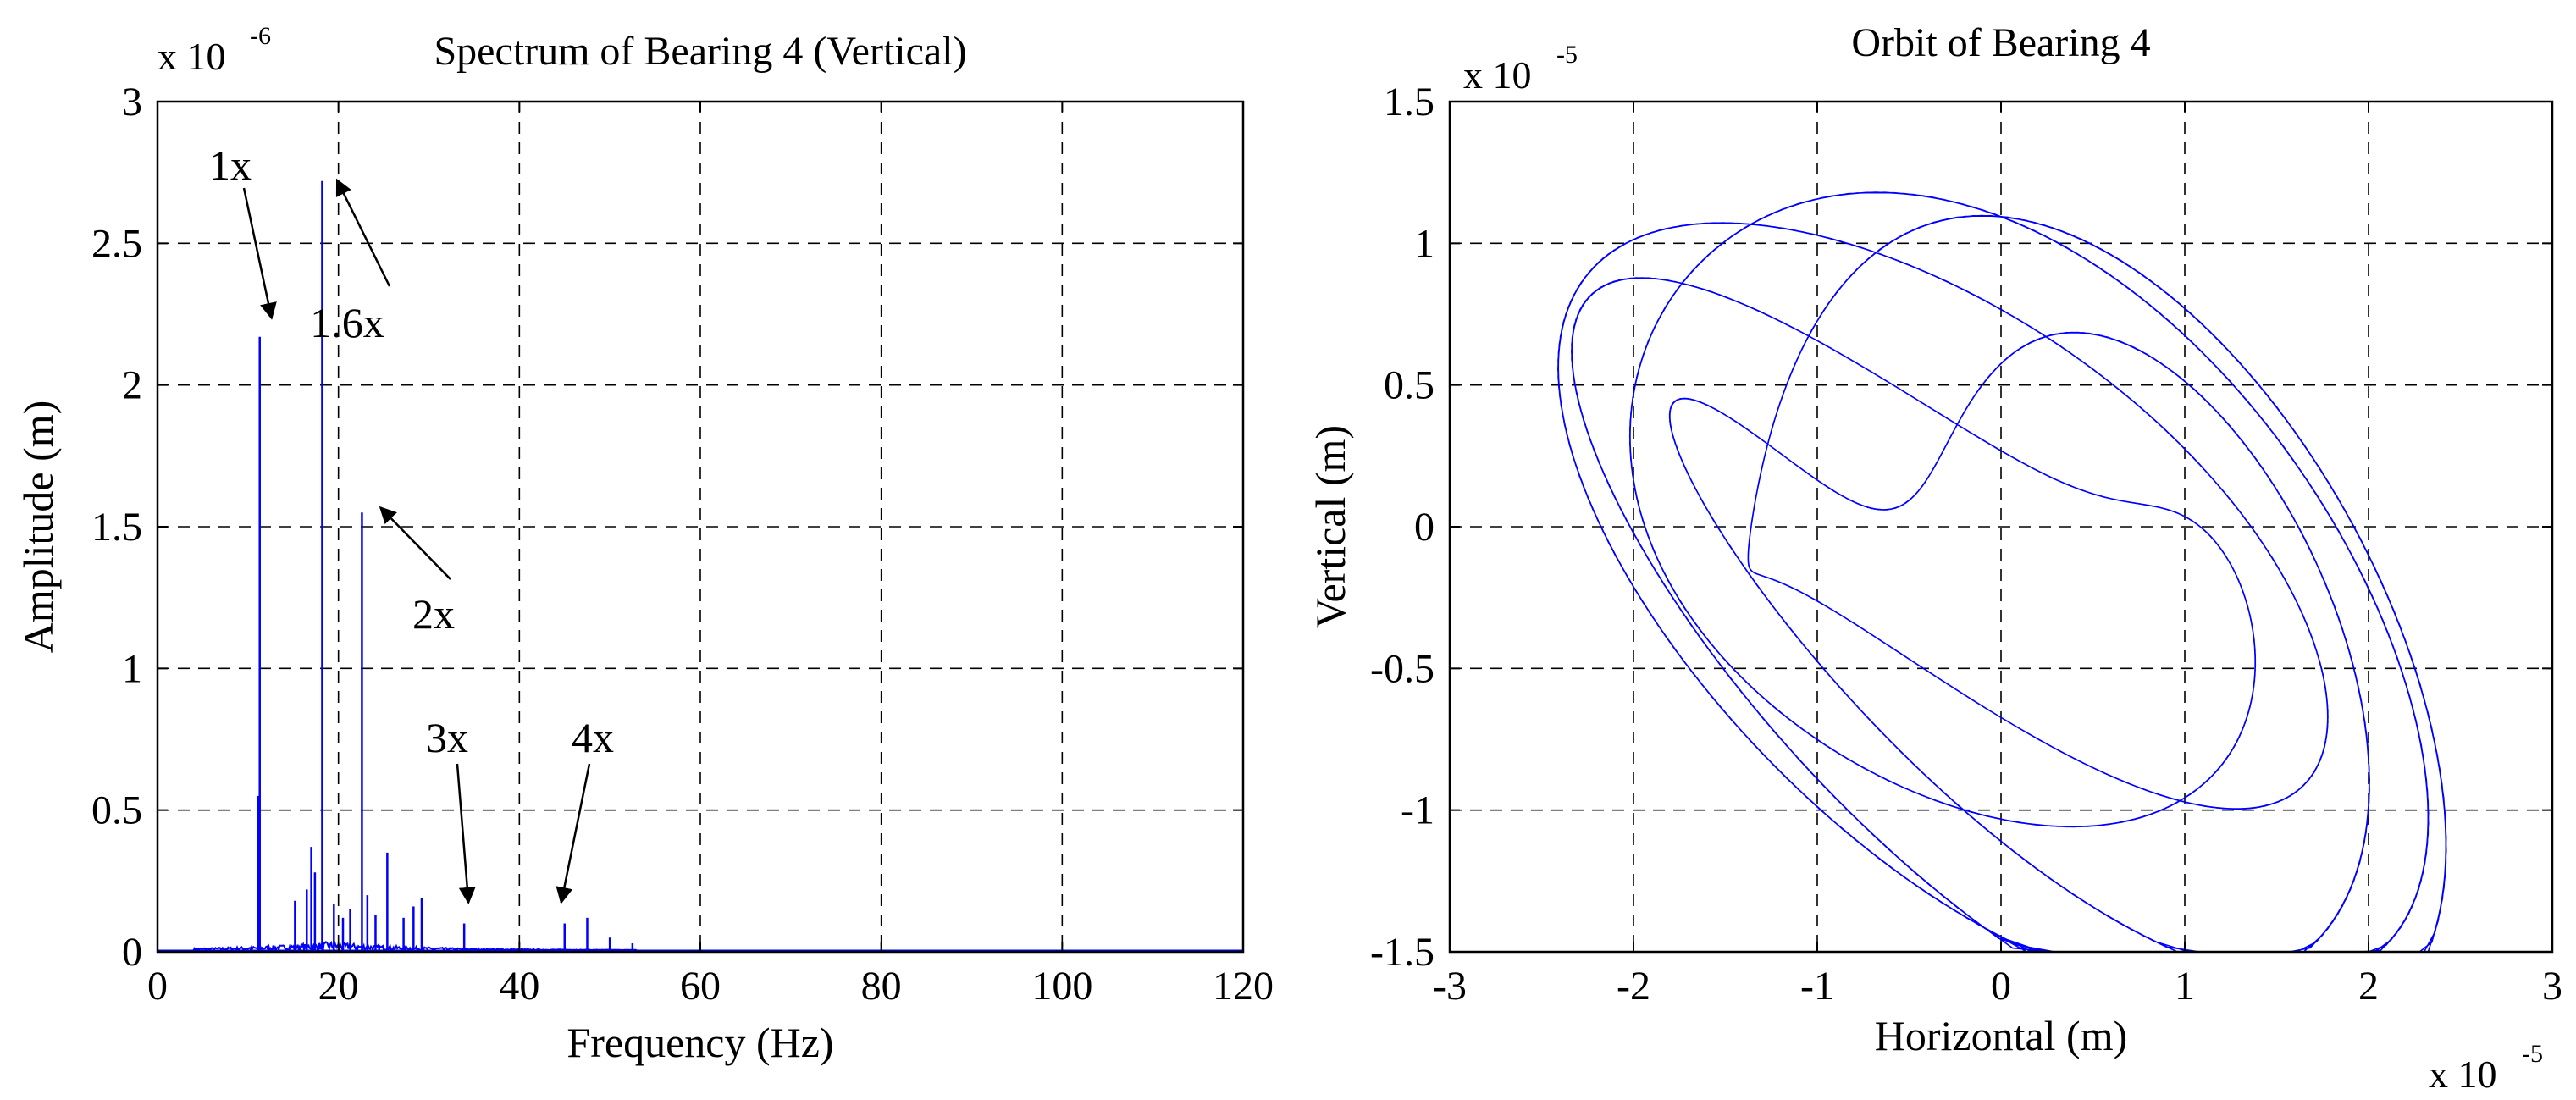 This screenshot has width=2576, height=1100. I want to click on spectrum-y-exponent: -6, so click(260, 36).